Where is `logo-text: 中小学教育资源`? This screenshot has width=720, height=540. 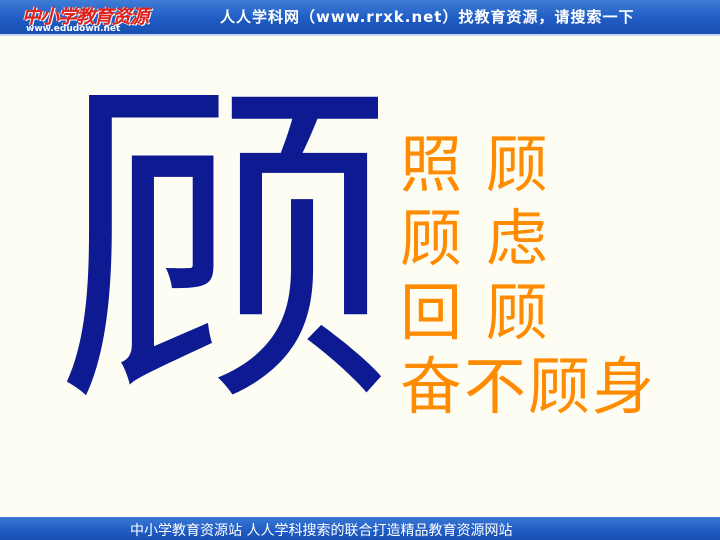
logo-text: 中小学教育资源 is located at coordinates (85, 17).